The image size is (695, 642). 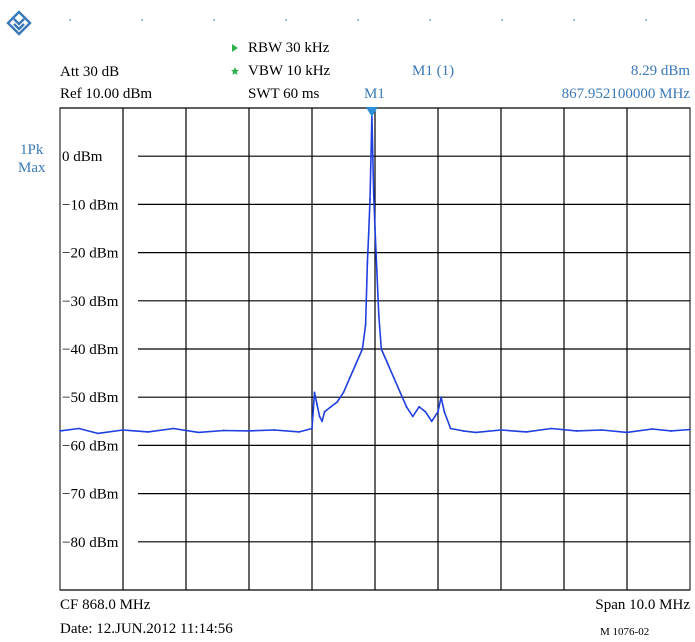 What do you see at coordinates (90, 254) in the screenshot?
I see `y-tick-label: −20 dBm` at bounding box center [90, 254].